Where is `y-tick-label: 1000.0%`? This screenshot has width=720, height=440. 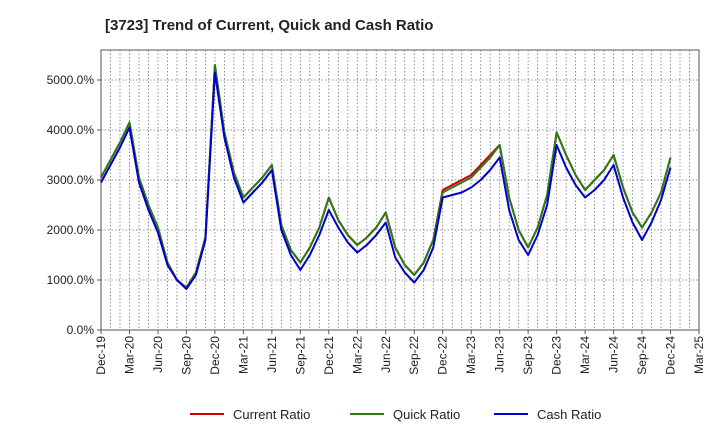
y-tick-label: 1000.0% is located at coordinates (71, 280).